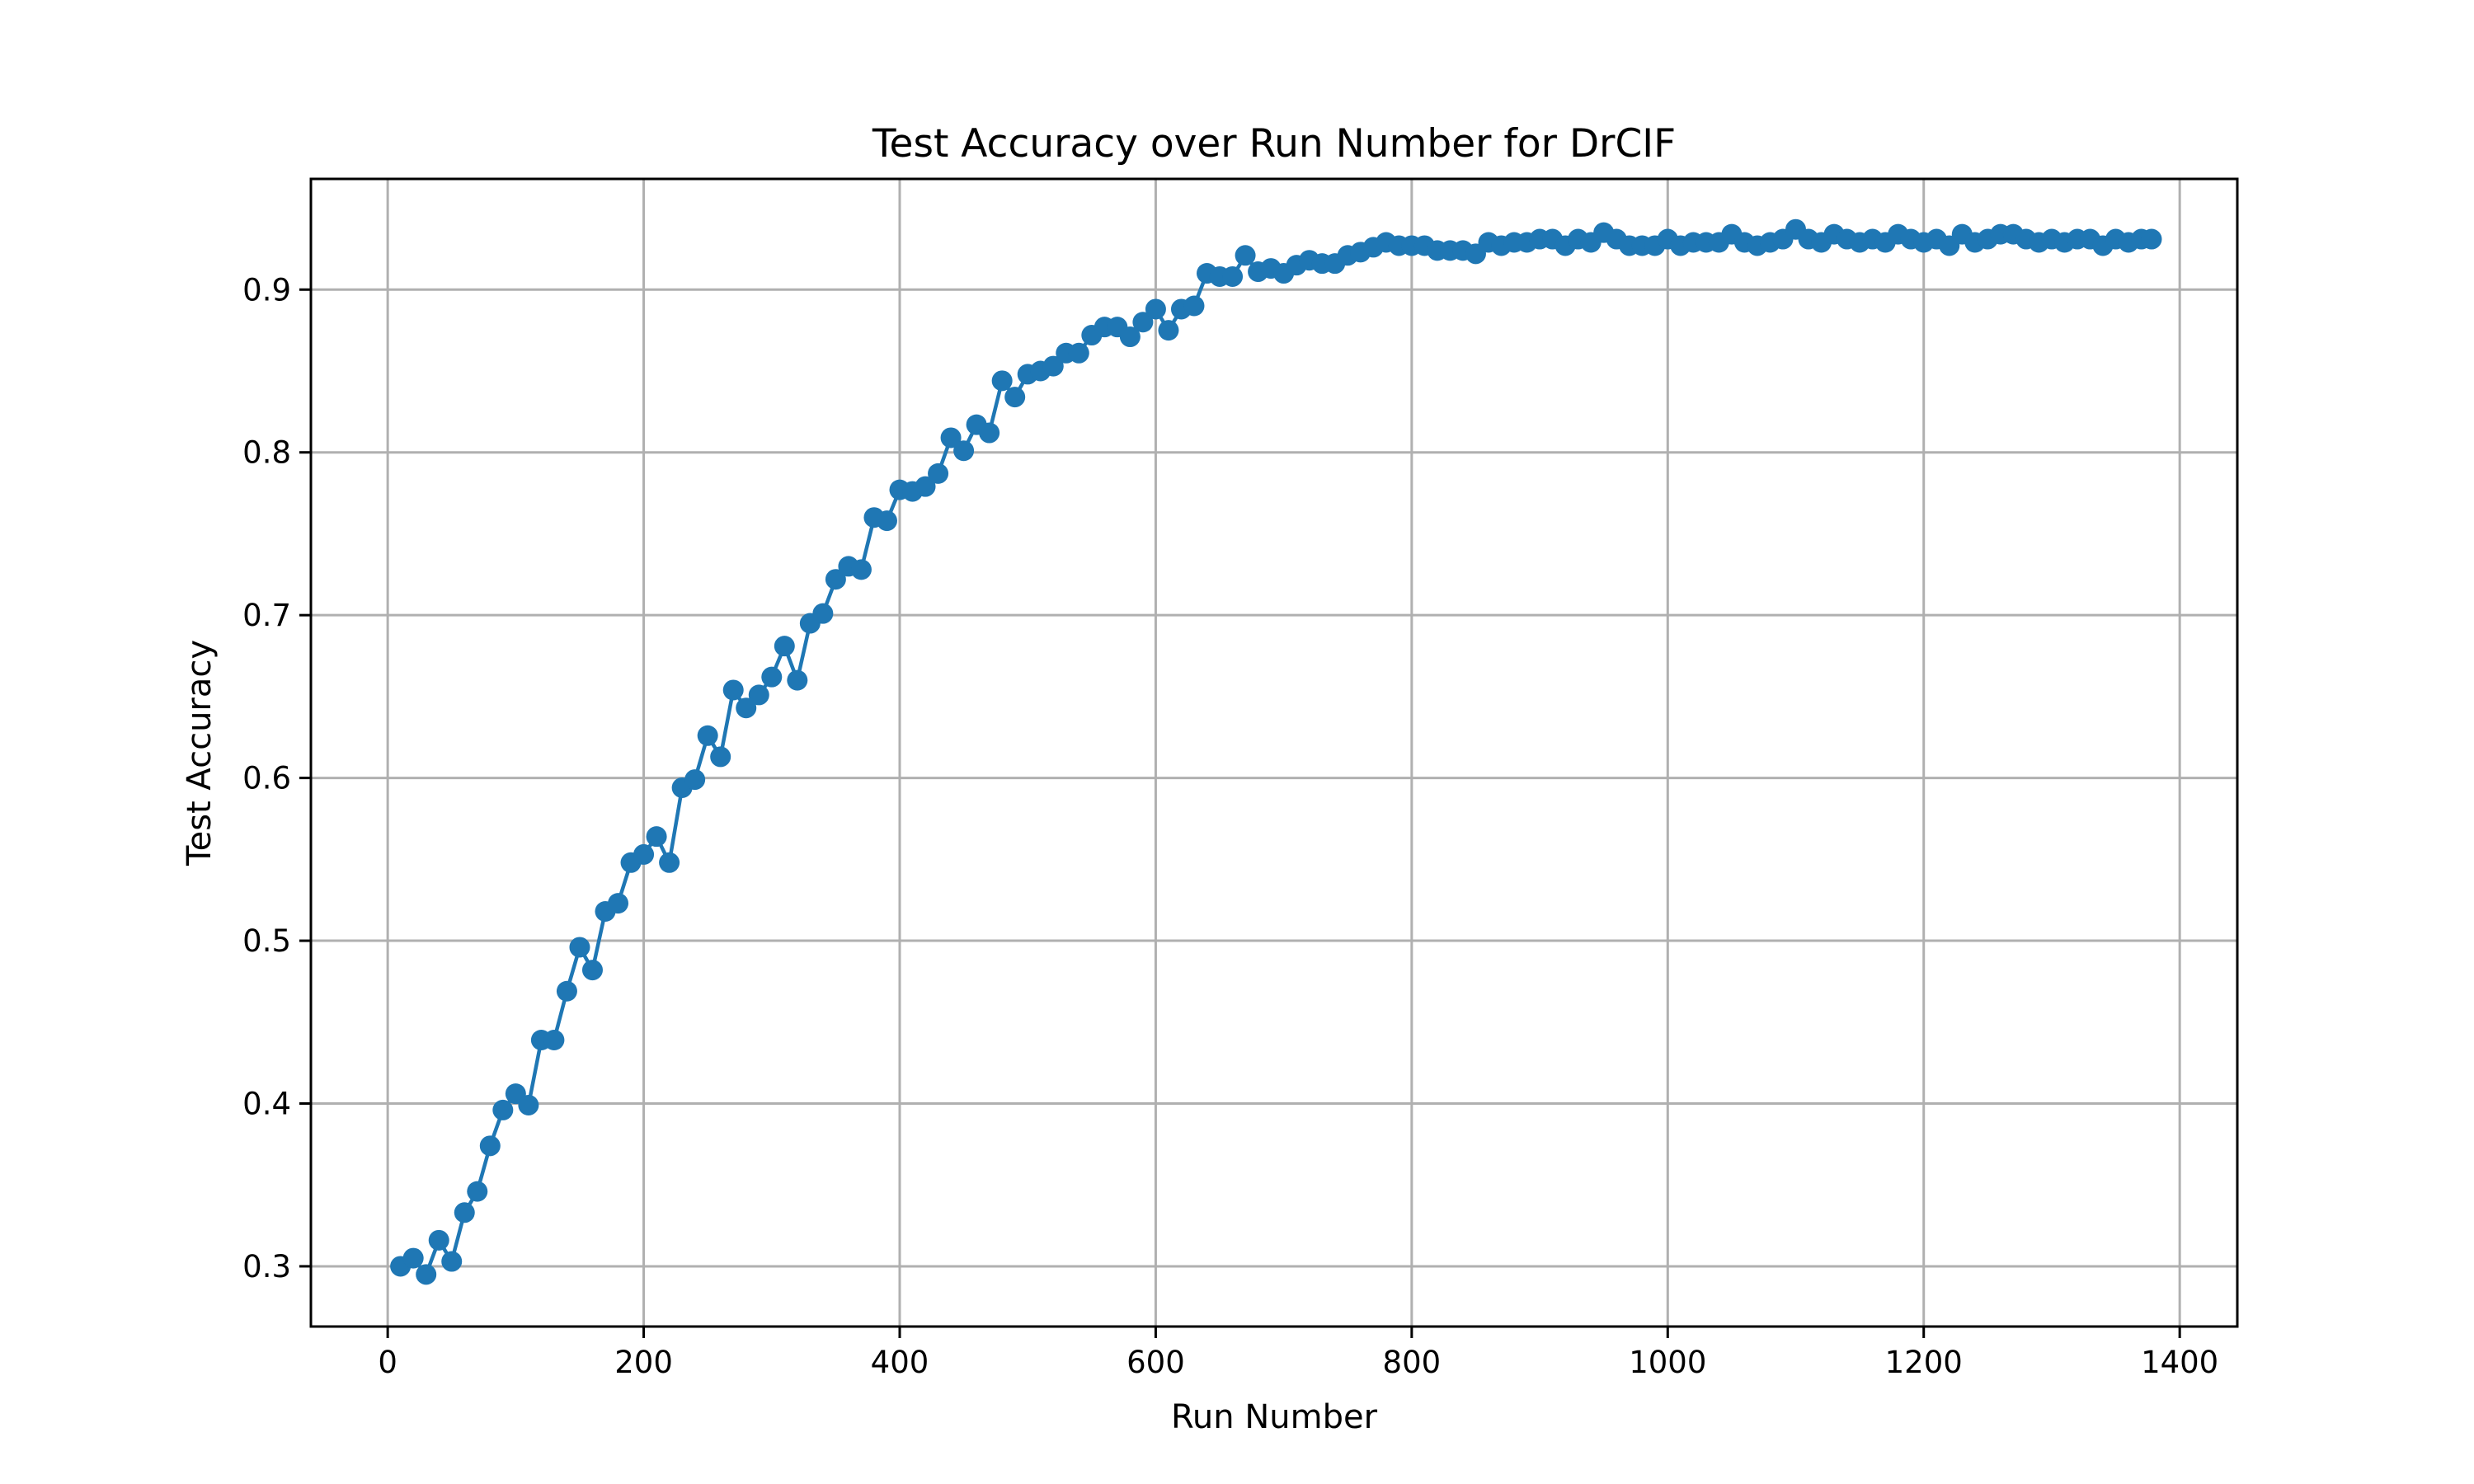 The image size is (2474, 1484). What do you see at coordinates (266, 453) in the screenshot?
I see `y-tick-label: 0.8` at bounding box center [266, 453].